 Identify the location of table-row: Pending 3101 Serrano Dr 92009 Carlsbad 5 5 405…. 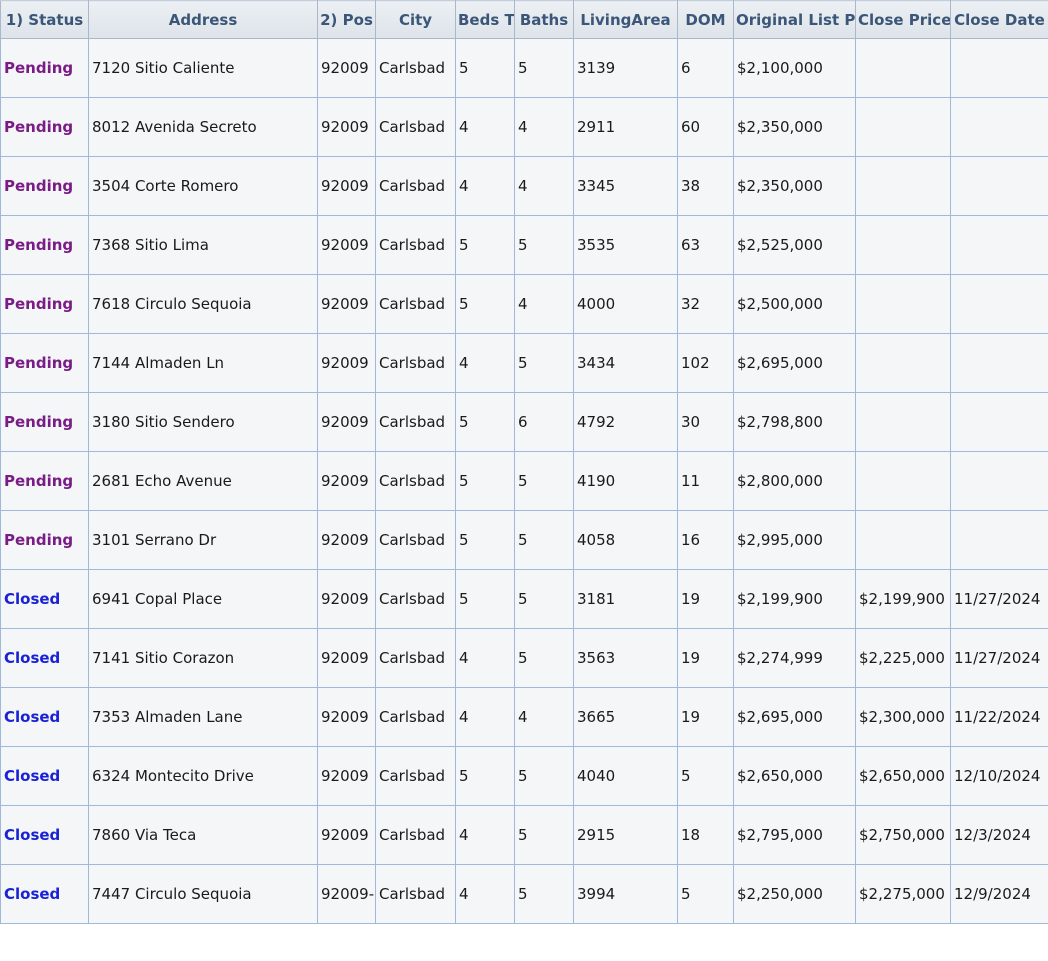
(524, 540).